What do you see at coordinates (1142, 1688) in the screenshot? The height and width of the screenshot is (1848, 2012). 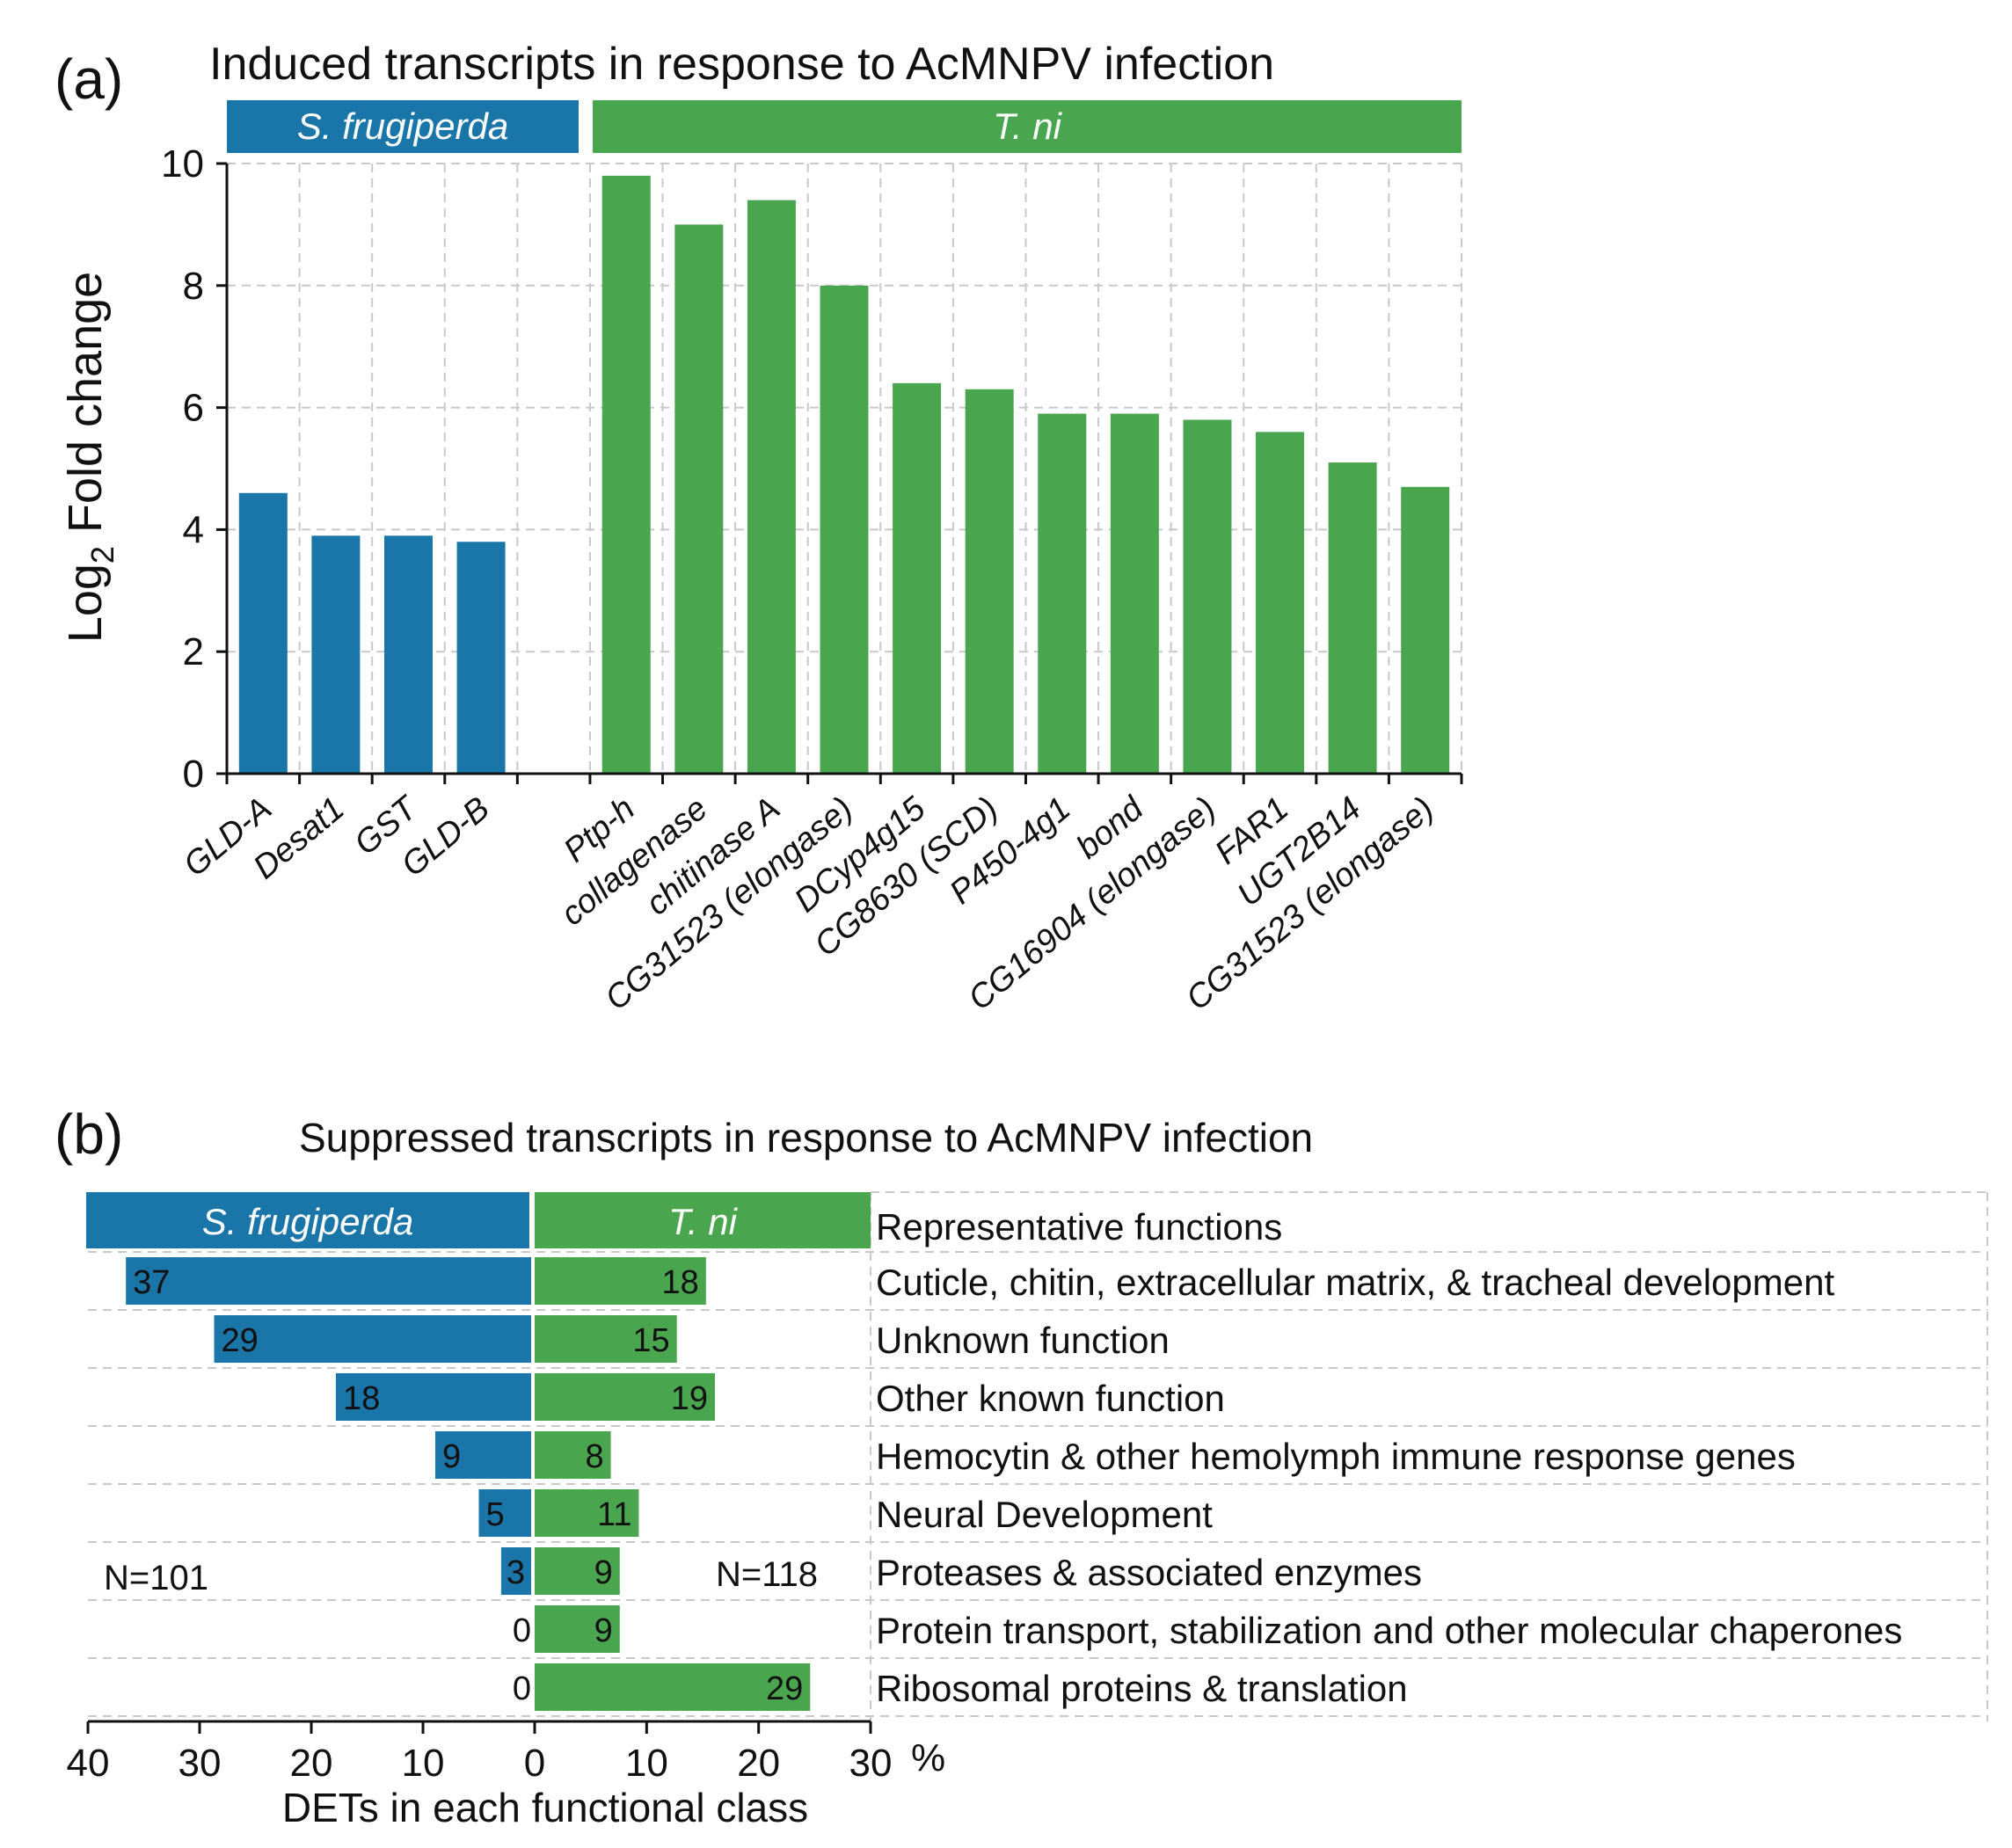 I see `function-category-label: Ribosomal proteins & translation` at bounding box center [1142, 1688].